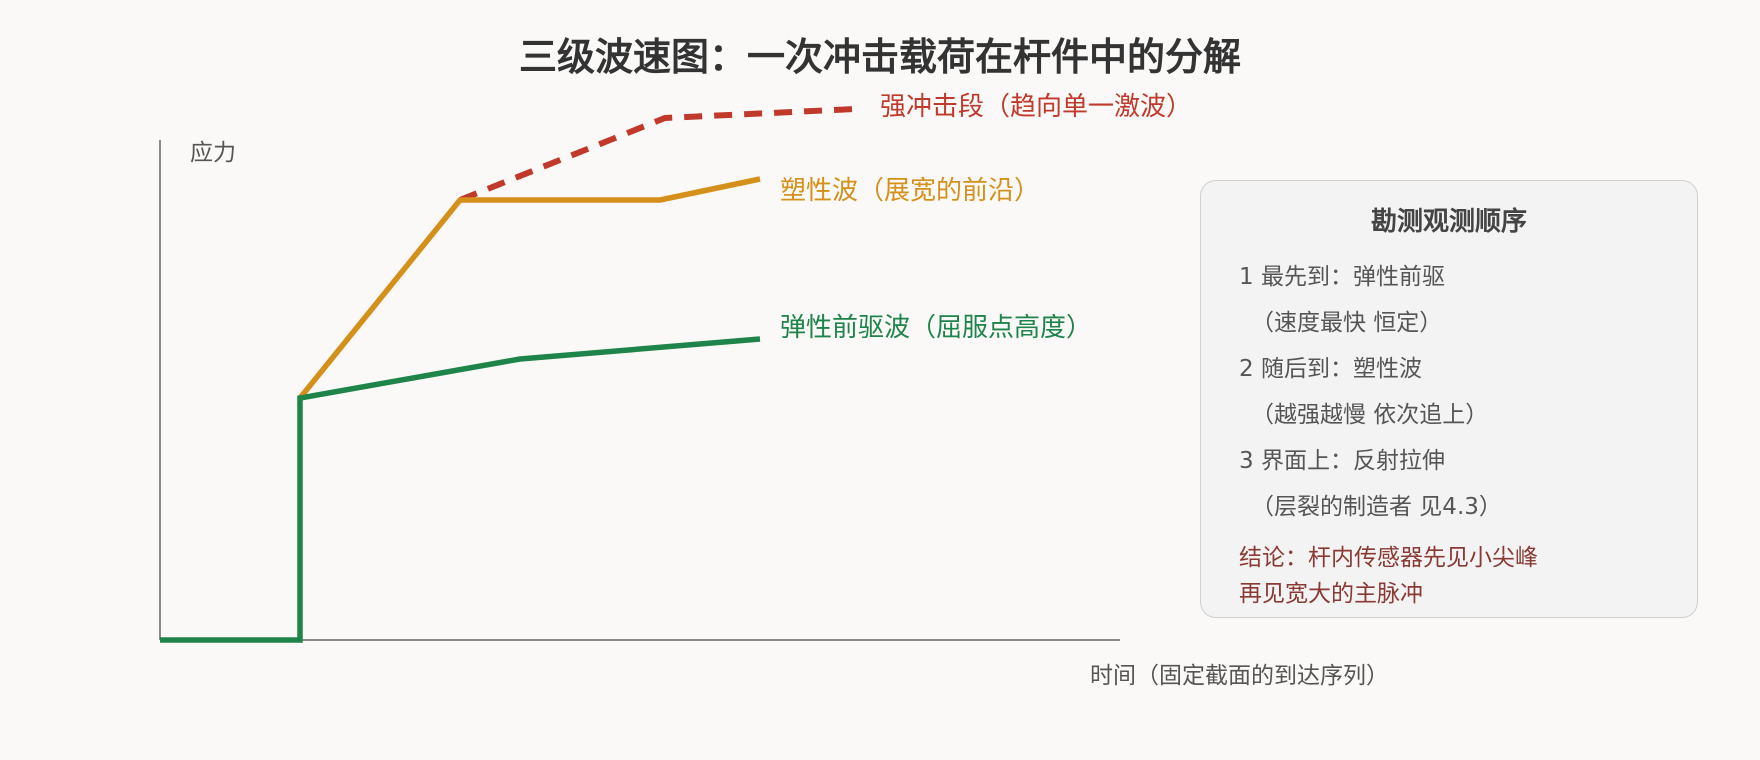  Describe the element at coordinates (1370, 415) in the screenshot. I see `observation-item-2-detail: （越强越慢 依次追上）` at that location.